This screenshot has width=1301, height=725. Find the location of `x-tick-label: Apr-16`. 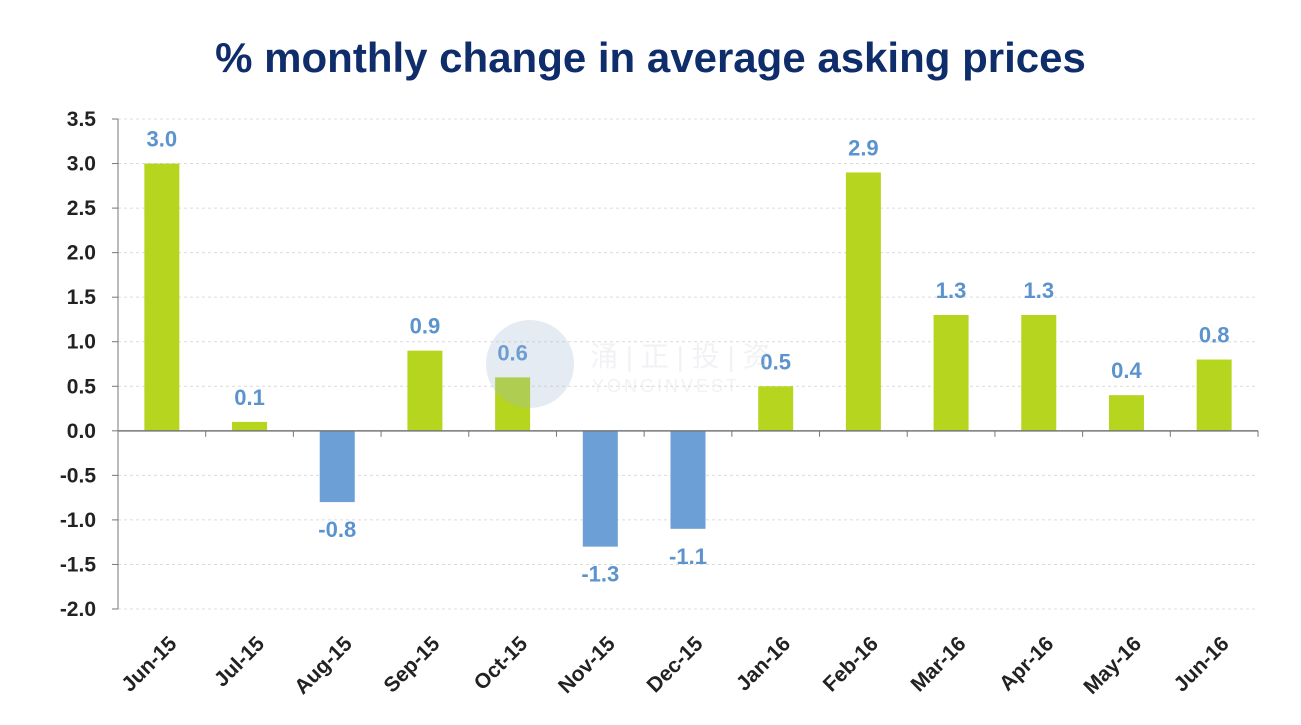

x-tick-label: Apr-16 is located at coordinates (1026, 663).